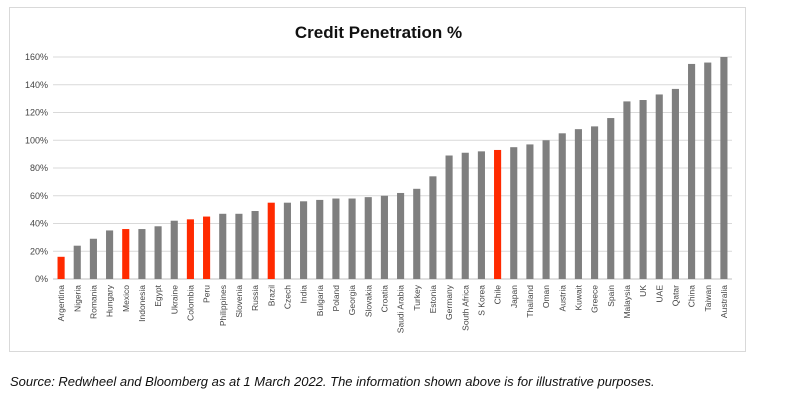 Image resolution: width=805 pixels, height=411 pixels. What do you see at coordinates (93, 302) in the screenshot?
I see `x-tick-label: Romania` at bounding box center [93, 302].